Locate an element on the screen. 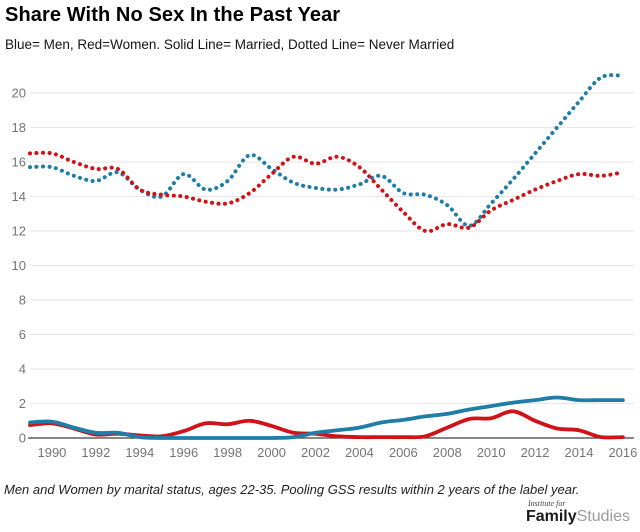 This screenshot has width=640, height=532. svg-text: 2010 is located at coordinates (491, 452).